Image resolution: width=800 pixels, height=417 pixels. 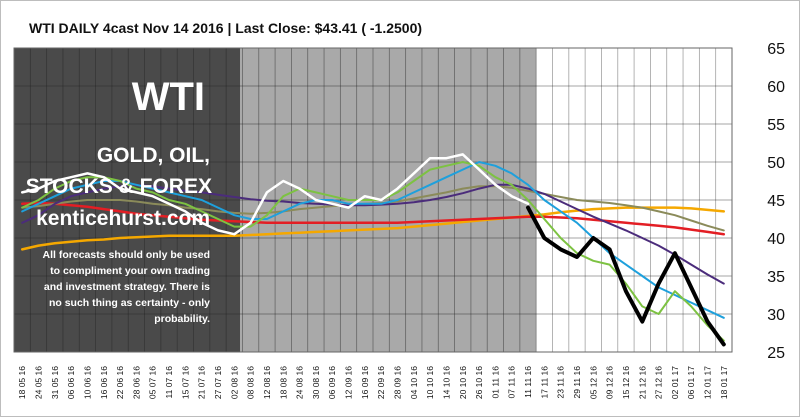 What do you see at coordinates (234, 382) in the screenshot?
I see `x-tick-label: 02 08 16` at bounding box center [234, 382].